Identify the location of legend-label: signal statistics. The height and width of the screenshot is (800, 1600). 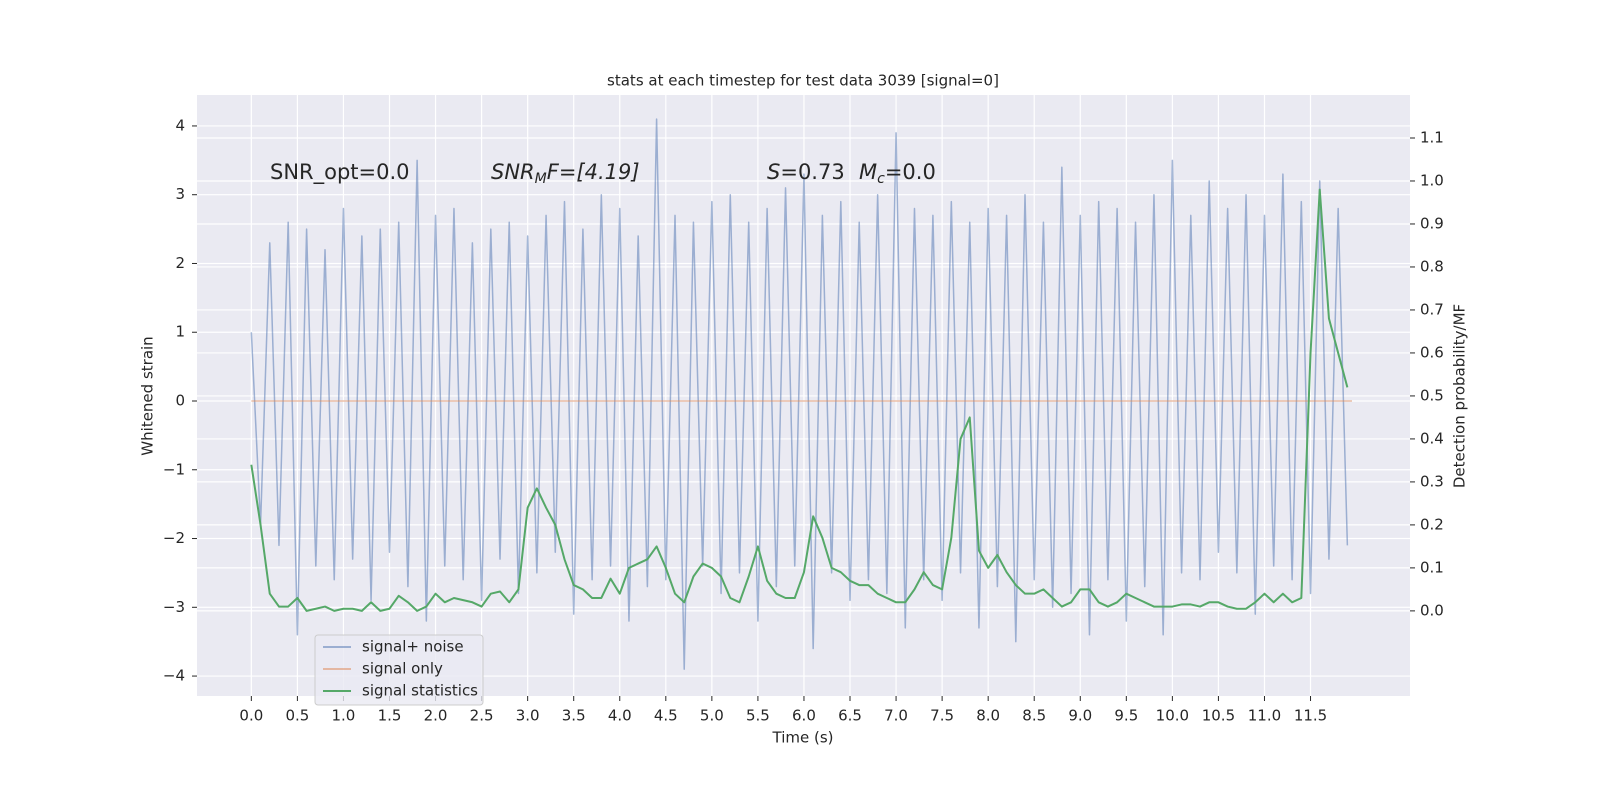
(420, 691).